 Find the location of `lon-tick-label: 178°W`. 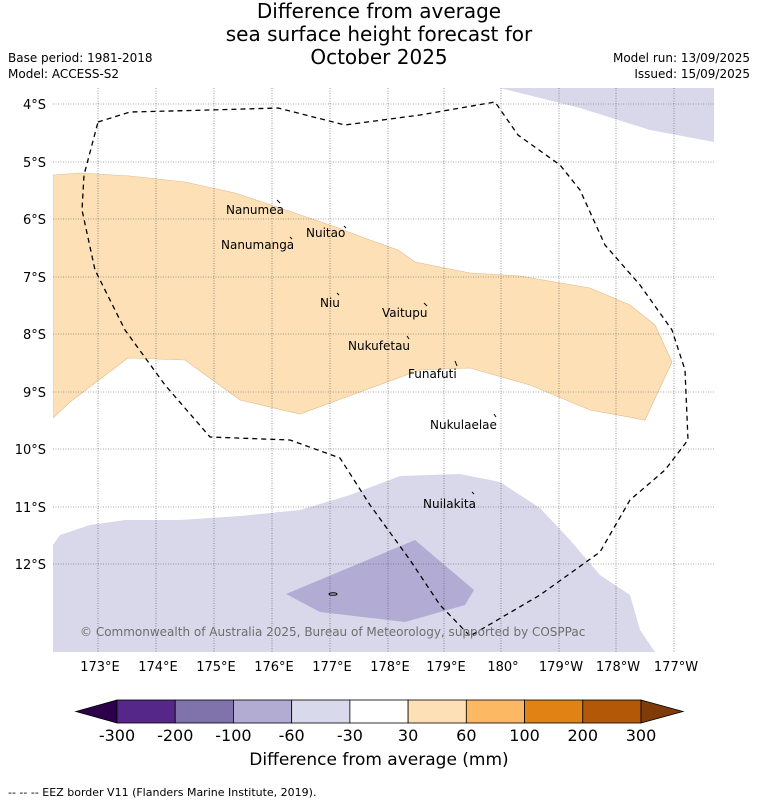

lon-tick-label: 178°W is located at coordinates (618, 667).